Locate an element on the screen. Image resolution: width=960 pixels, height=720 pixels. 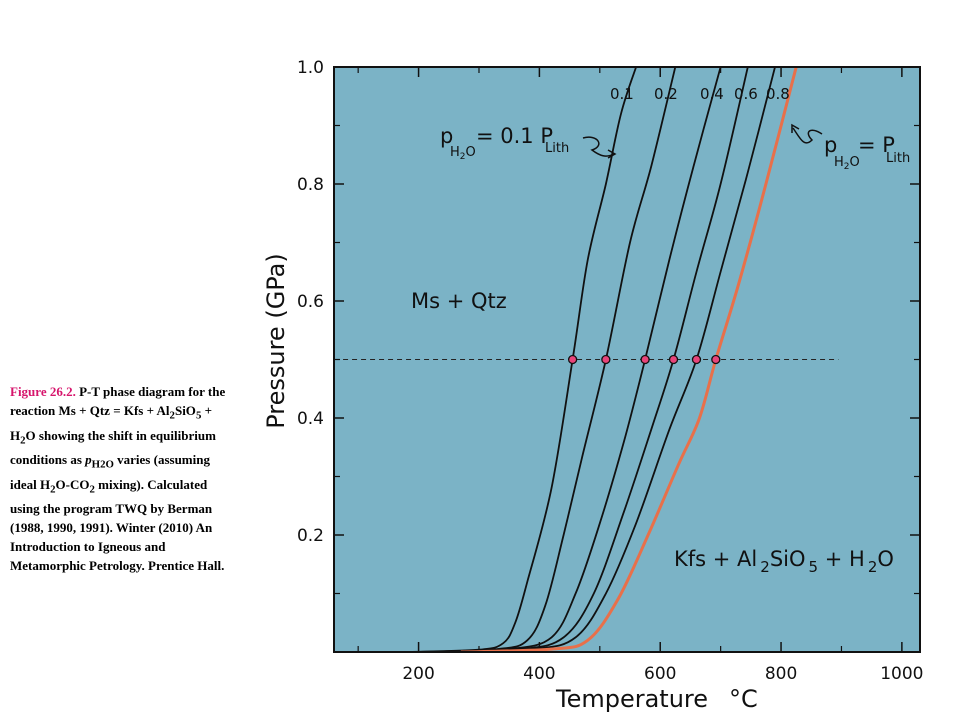
y-tick-label: 1.0 is located at coordinates (310, 68).